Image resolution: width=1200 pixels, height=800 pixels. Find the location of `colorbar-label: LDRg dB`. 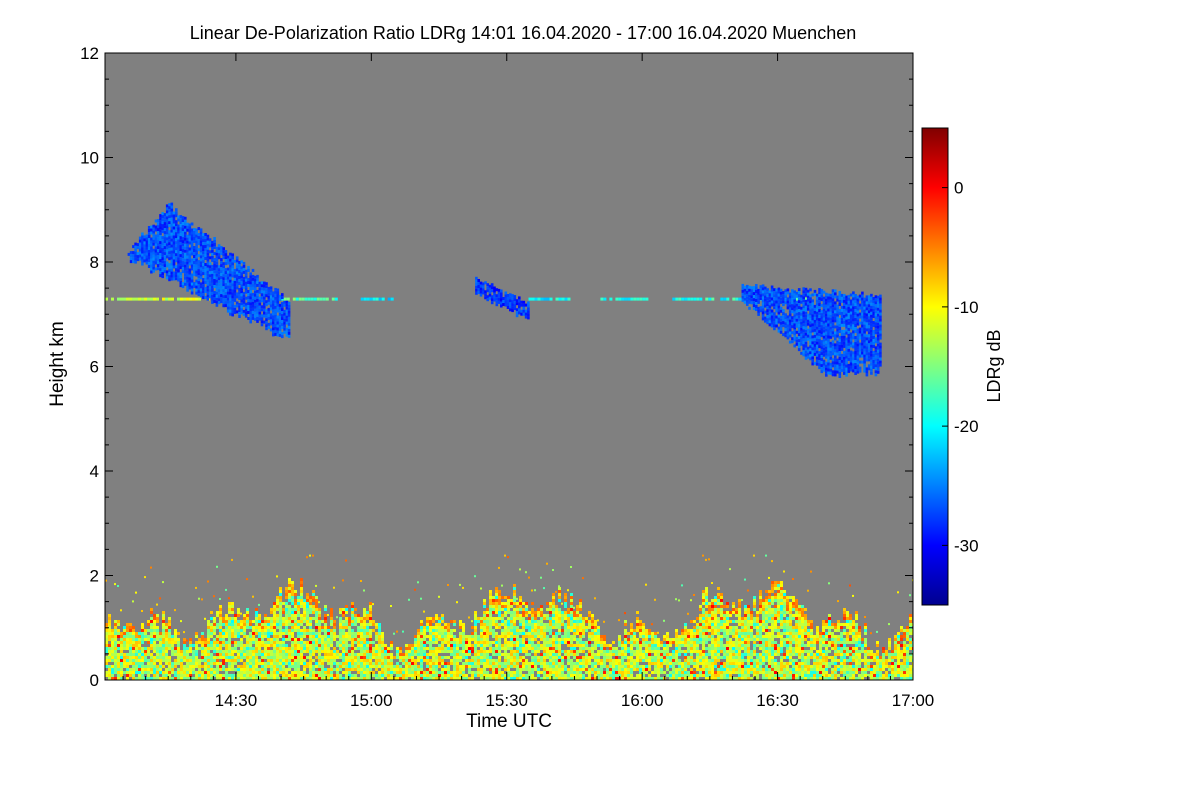

colorbar-label: LDRg dB is located at coordinates (994, 365).